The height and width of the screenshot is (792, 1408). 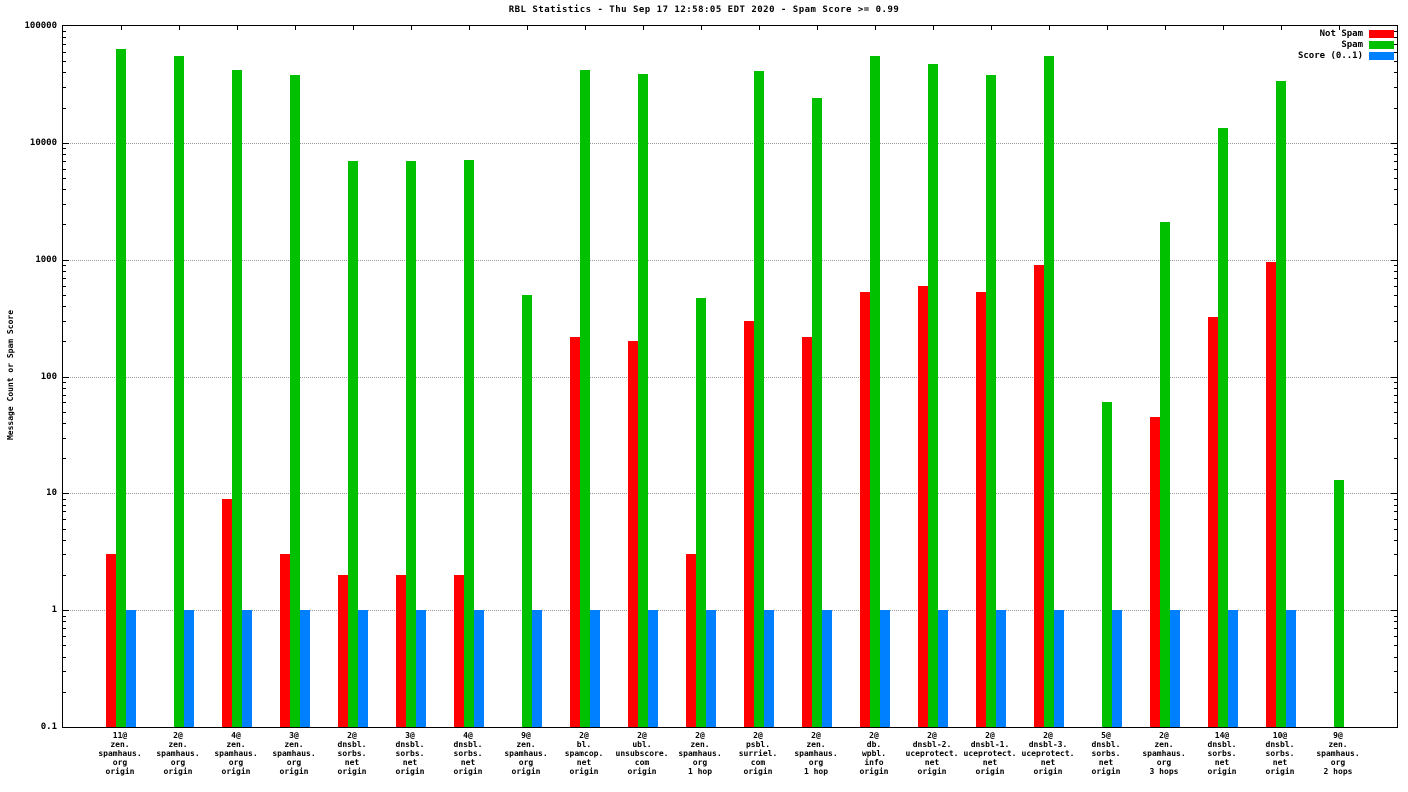 What do you see at coordinates (1222, 753) in the screenshot?
I see `x-axis-category-label: 14@ dnsbl. sorbs. net origin` at bounding box center [1222, 753].